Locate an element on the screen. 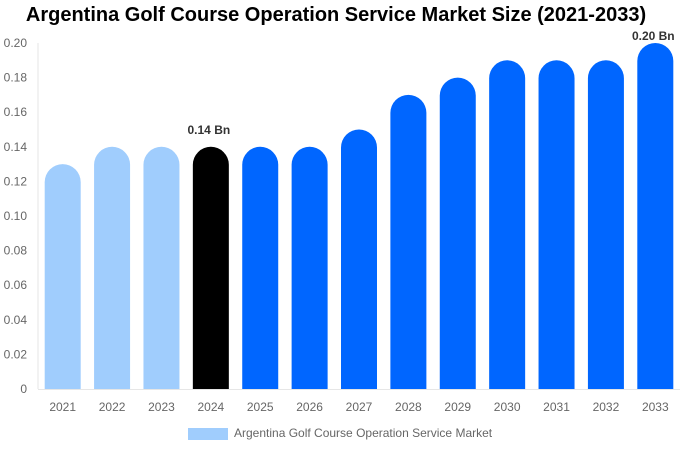 This screenshot has width=680, height=450. bar-2031 is located at coordinates (556, 224).